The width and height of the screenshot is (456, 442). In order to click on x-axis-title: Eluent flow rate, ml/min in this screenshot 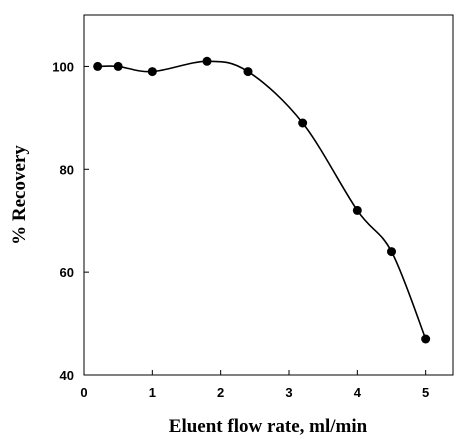, I will do `click(268, 426)`.